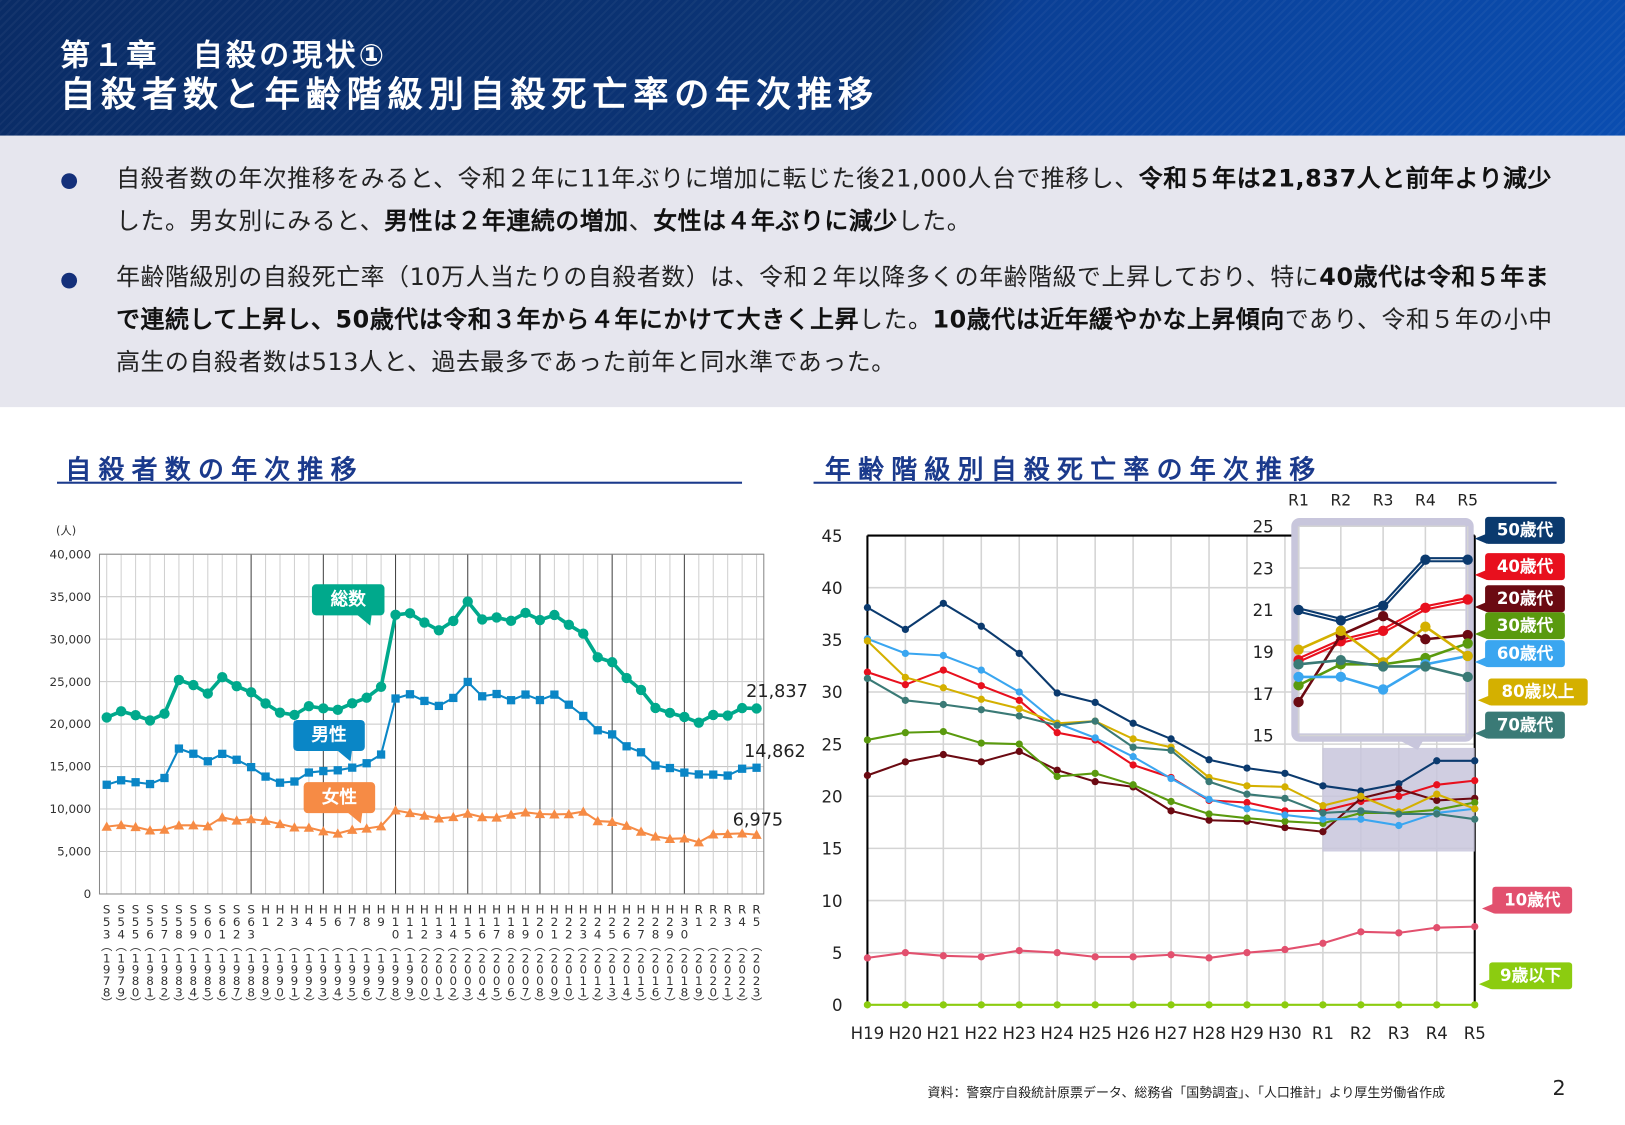 The width and height of the screenshot is (1625, 1125). What do you see at coordinates (1247, 1033) in the screenshot?
I see `x-tick-label: H29` at bounding box center [1247, 1033].